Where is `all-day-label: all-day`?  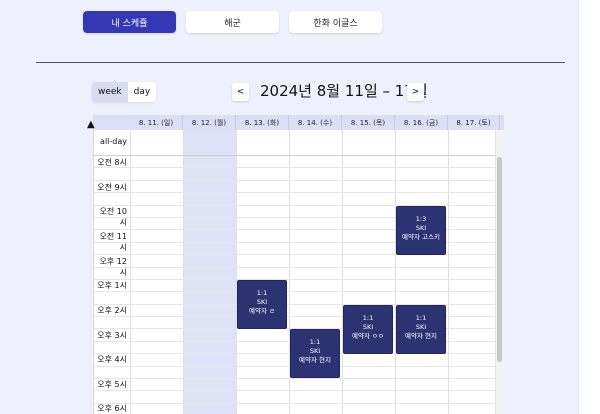 all-day-label: all-day is located at coordinates (113, 141).